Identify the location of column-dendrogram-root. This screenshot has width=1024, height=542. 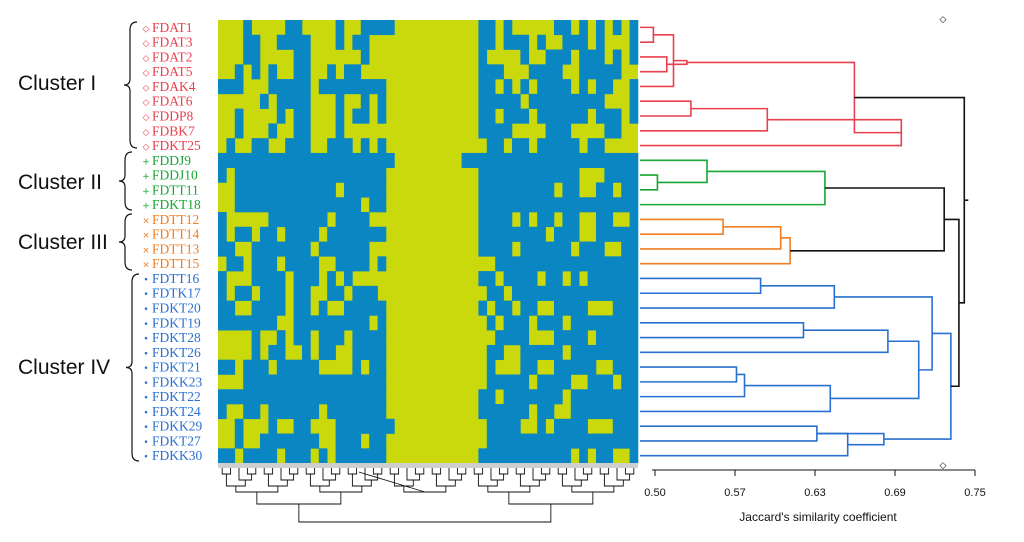
(425, 513).